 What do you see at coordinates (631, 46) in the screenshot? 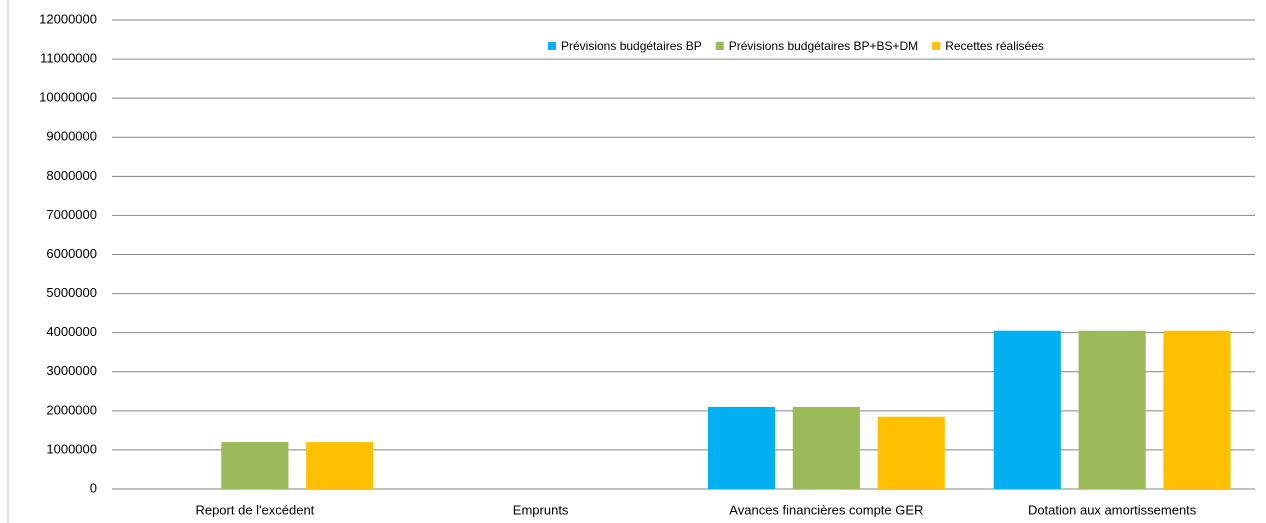
I see `legend-label: Prévisions budgétaires BP` at bounding box center [631, 46].